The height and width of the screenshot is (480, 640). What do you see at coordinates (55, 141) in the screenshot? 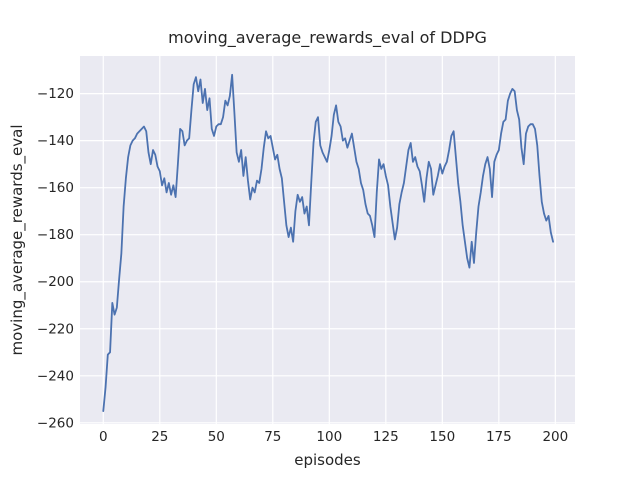
I see `y-tick-label: −140` at bounding box center [55, 141].